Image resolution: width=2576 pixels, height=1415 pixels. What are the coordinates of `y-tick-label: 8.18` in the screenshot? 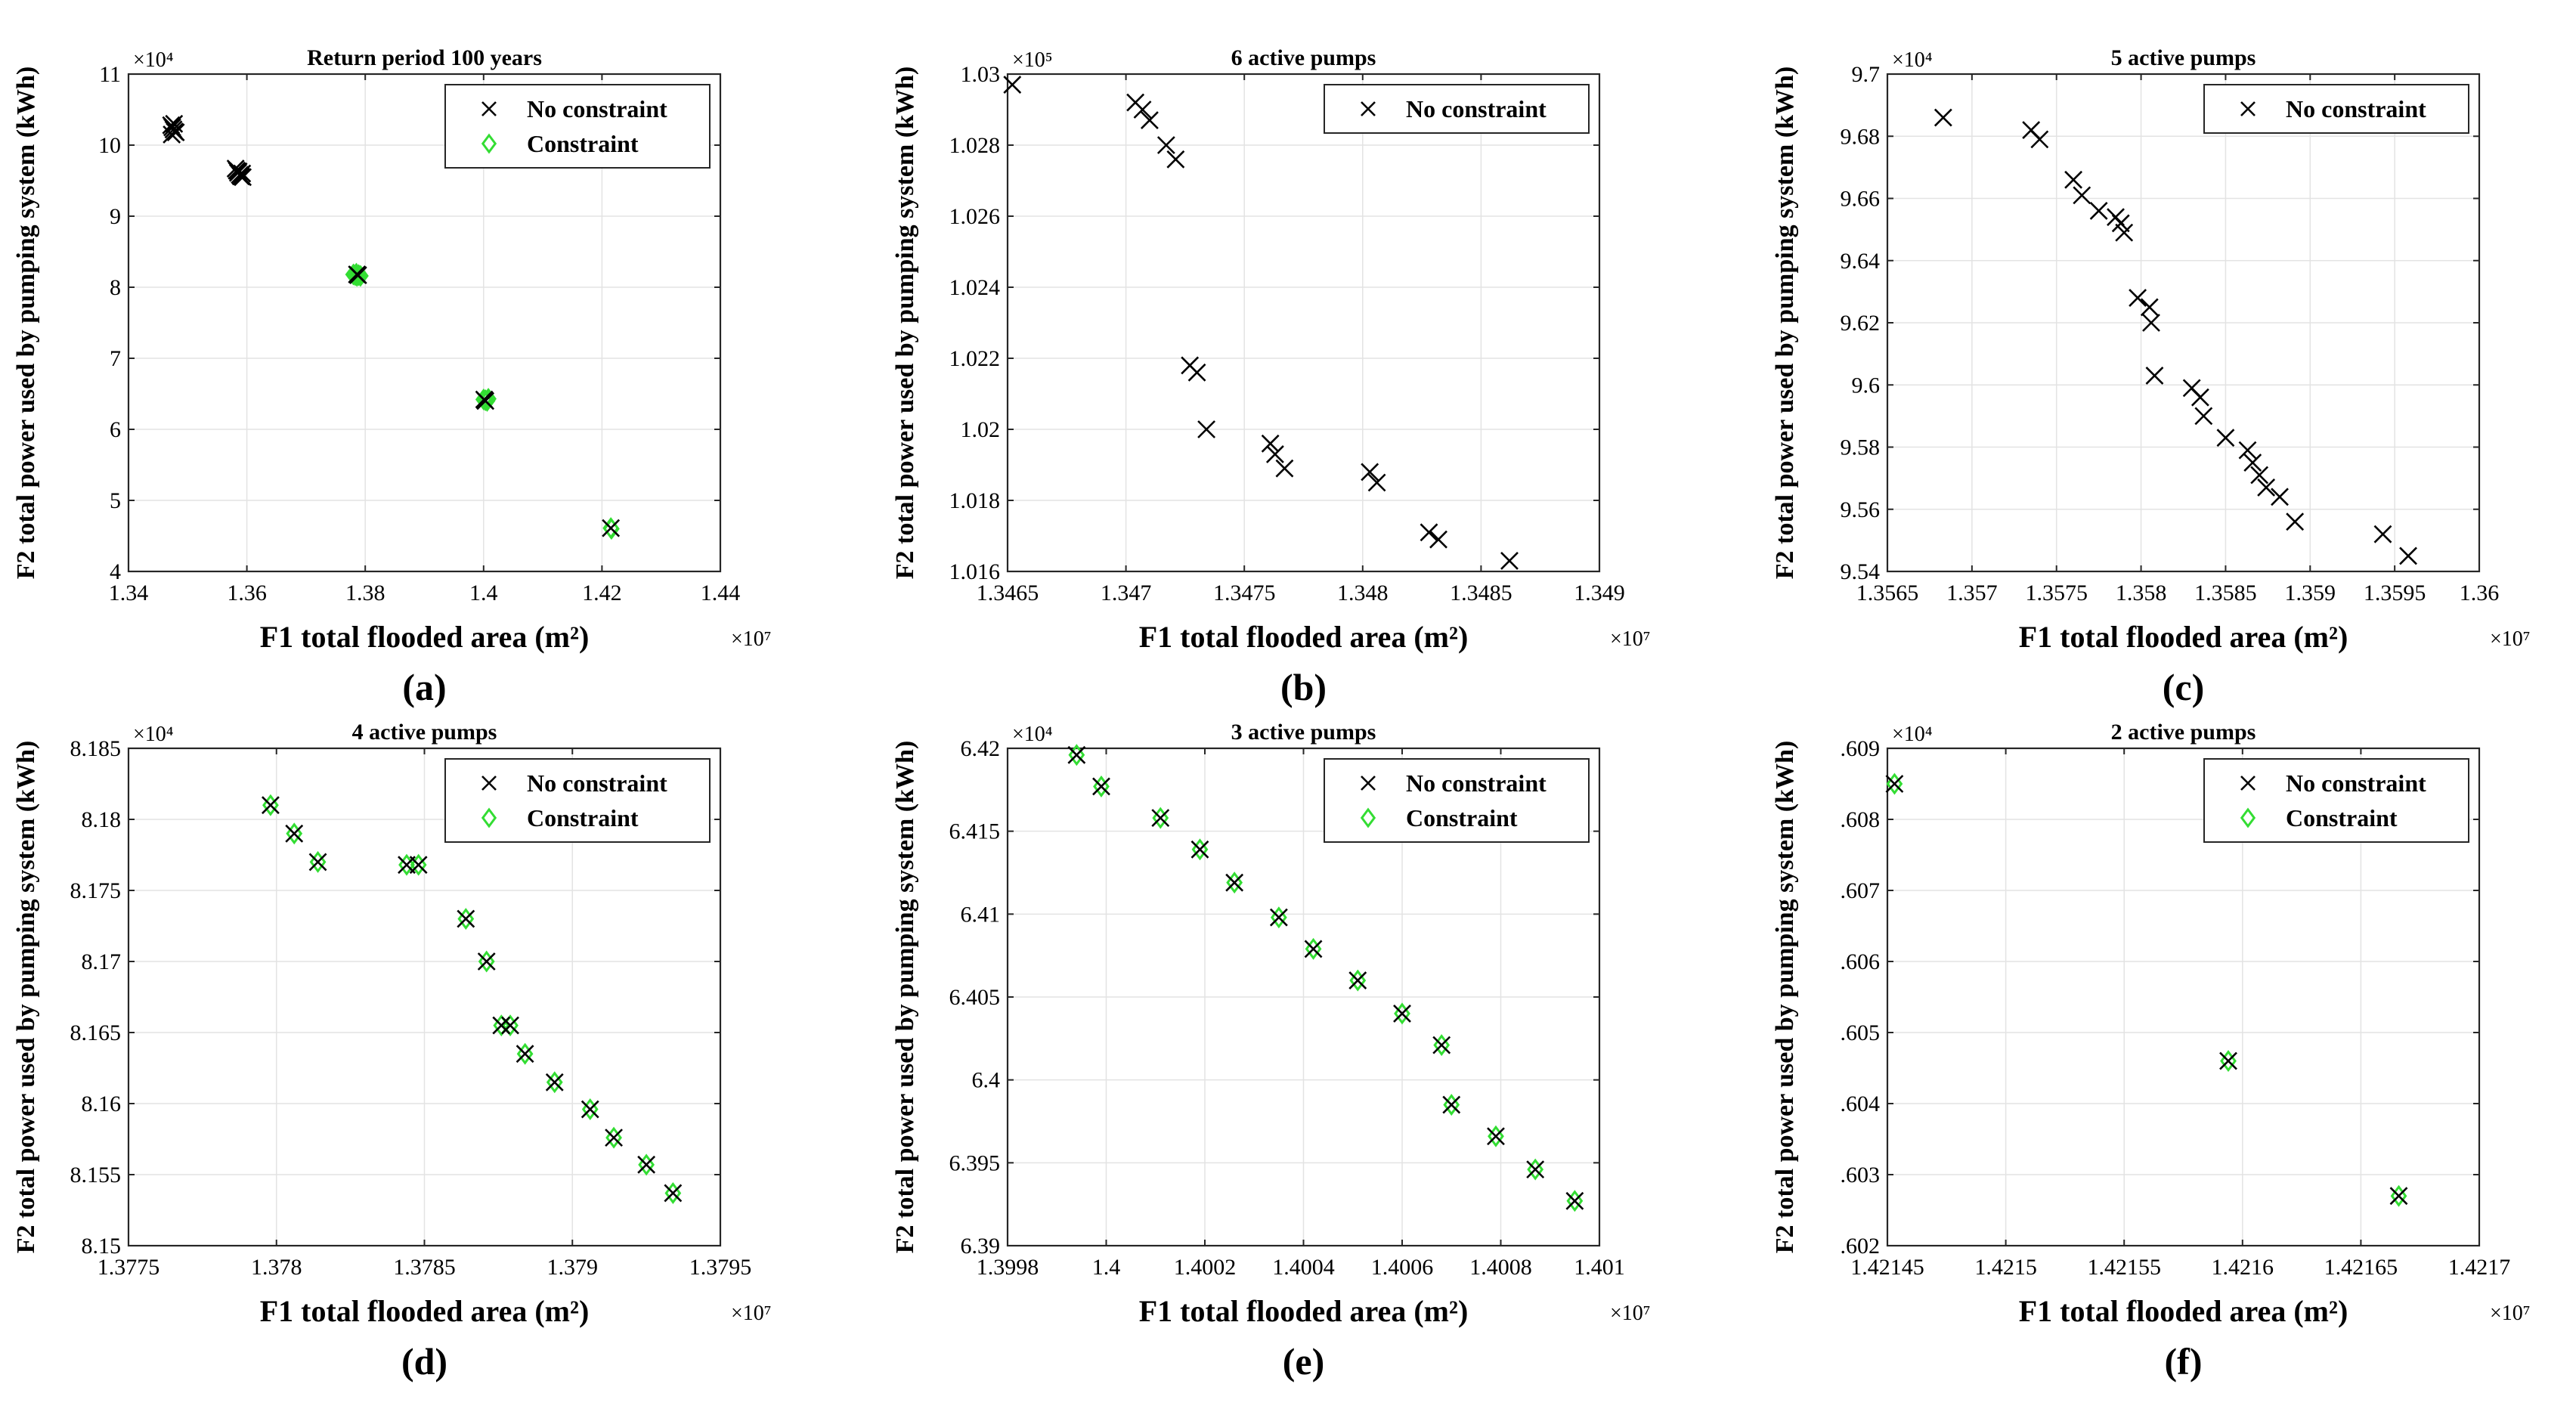 It's located at (102, 819).